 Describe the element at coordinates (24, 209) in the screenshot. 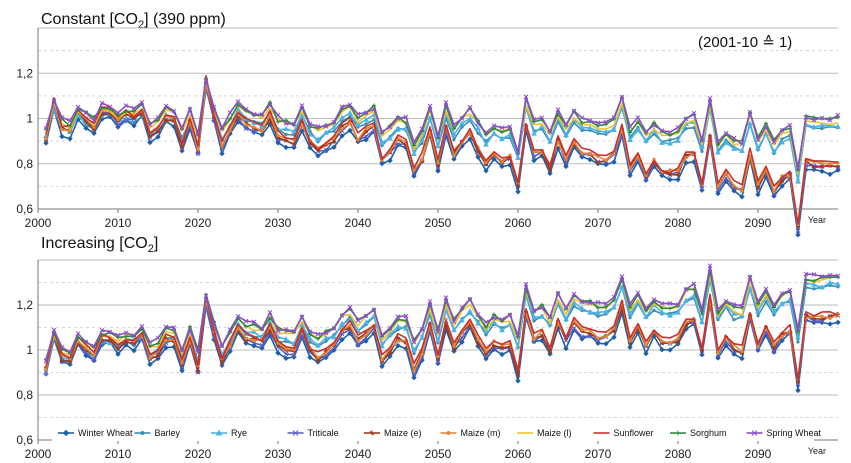

I see `y-tick-label: 0,6` at that location.